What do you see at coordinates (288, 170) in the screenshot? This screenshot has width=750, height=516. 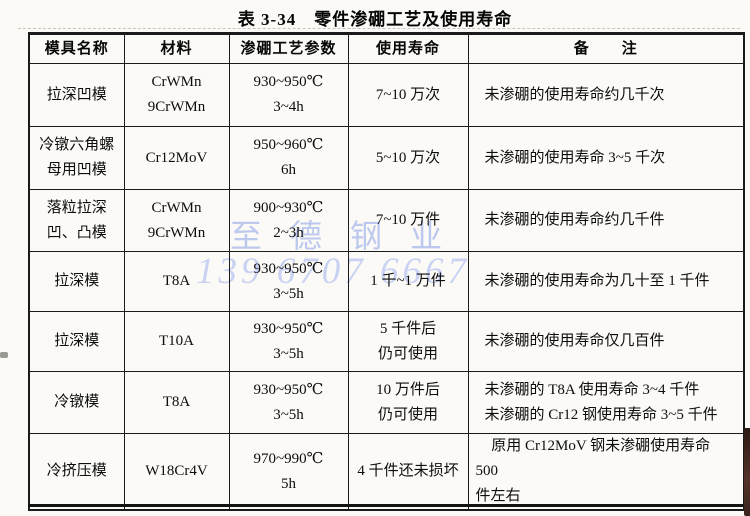 I see `cell-line: 6h` at bounding box center [288, 170].